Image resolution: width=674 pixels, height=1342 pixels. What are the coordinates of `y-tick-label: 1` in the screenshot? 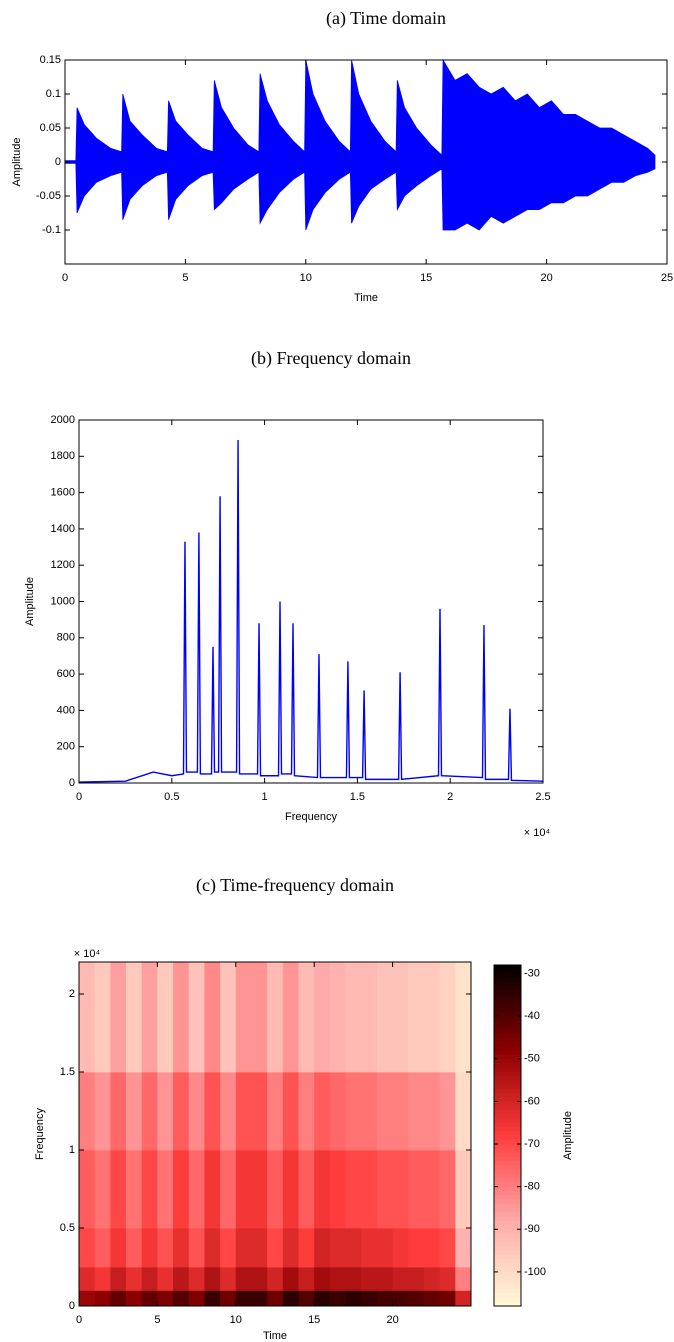 It's located at (72, 1150).